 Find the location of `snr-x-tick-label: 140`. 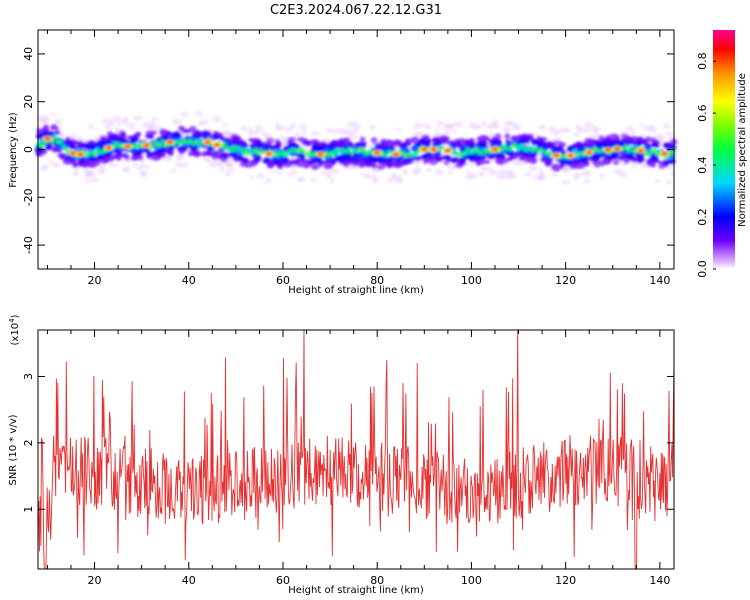

snr-x-tick-label: 140 is located at coordinates (659, 580).